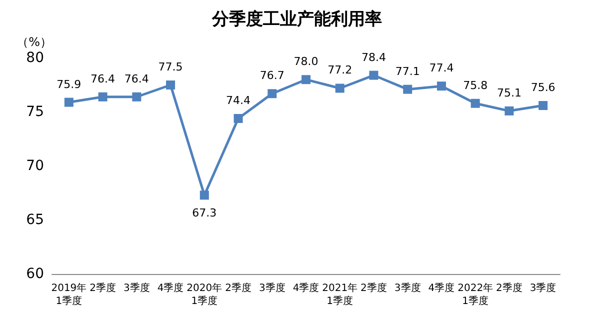  Describe the element at coordinates (35, 220) in the screenshot. I see `y-tick-label: 65` at that location.